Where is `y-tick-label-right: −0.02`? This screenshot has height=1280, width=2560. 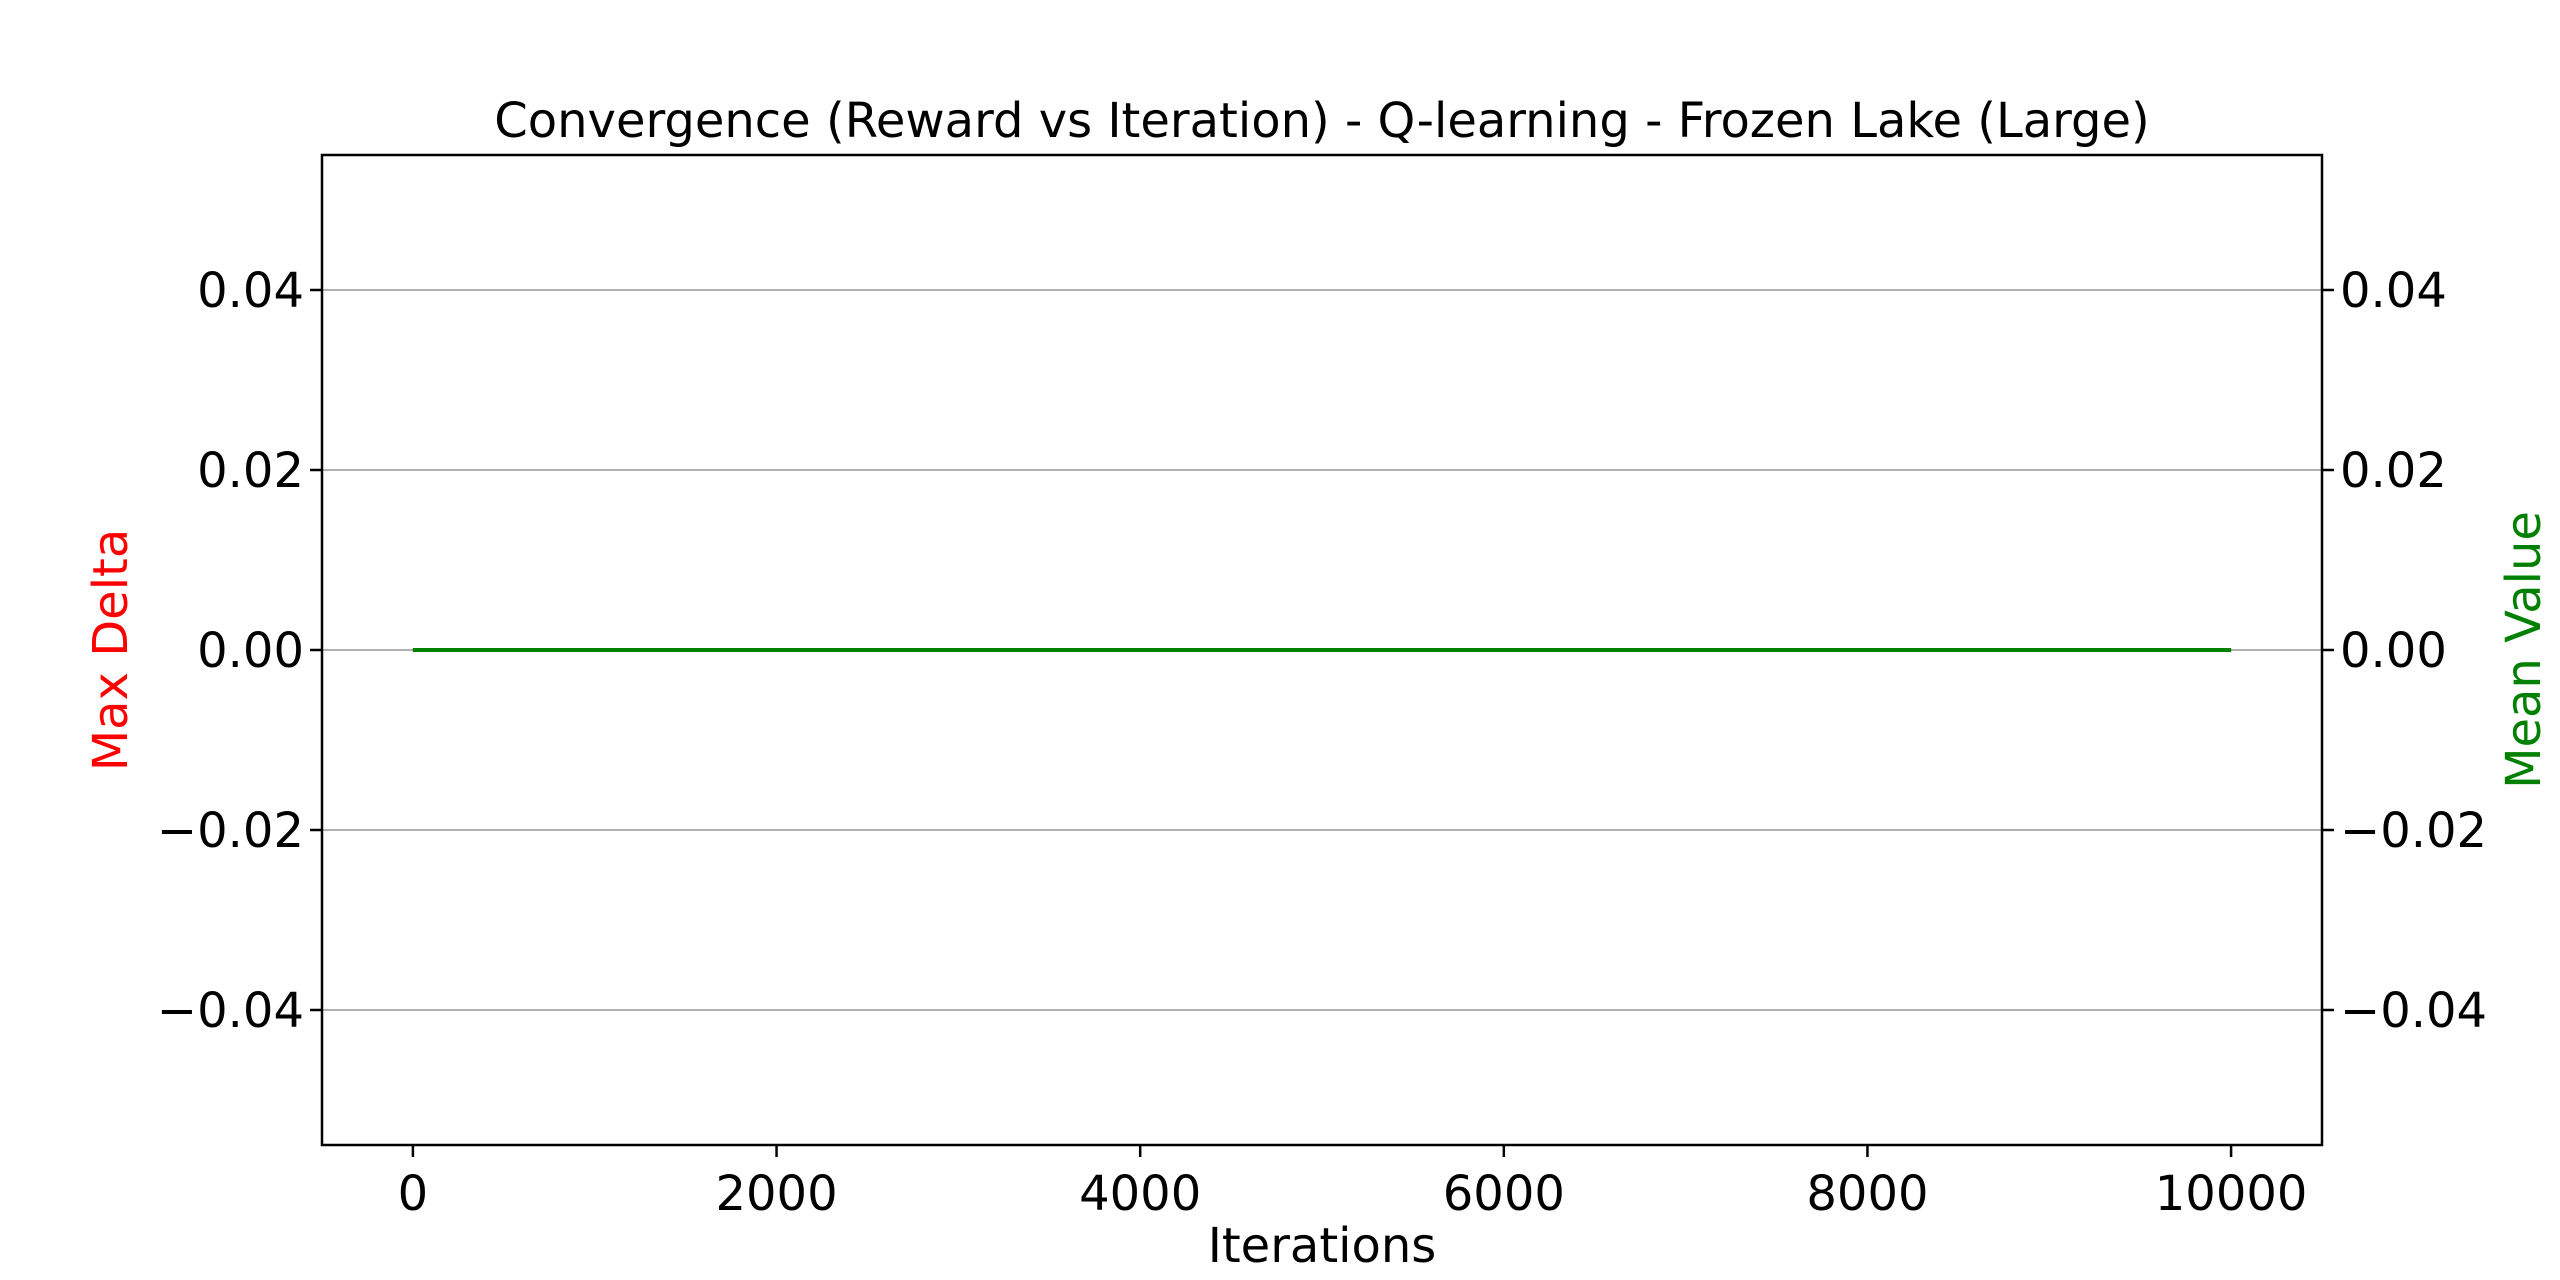 y-tick-label-right: −0.02 is located at coordinates (2413, 831).